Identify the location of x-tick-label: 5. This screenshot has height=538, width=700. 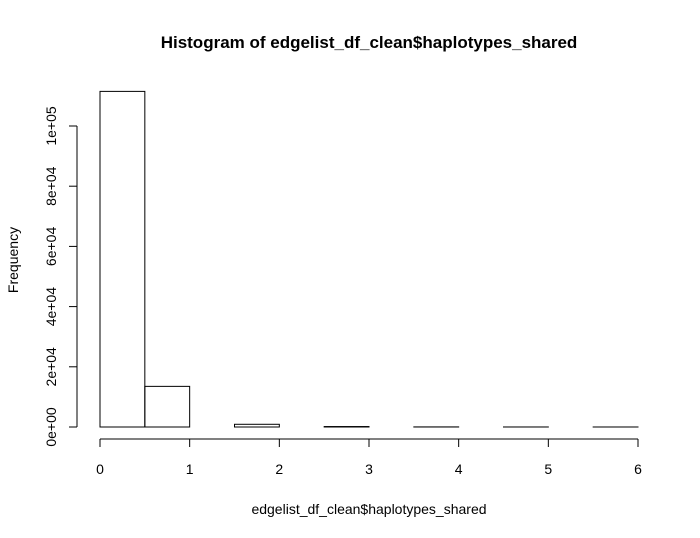
(548, 469).